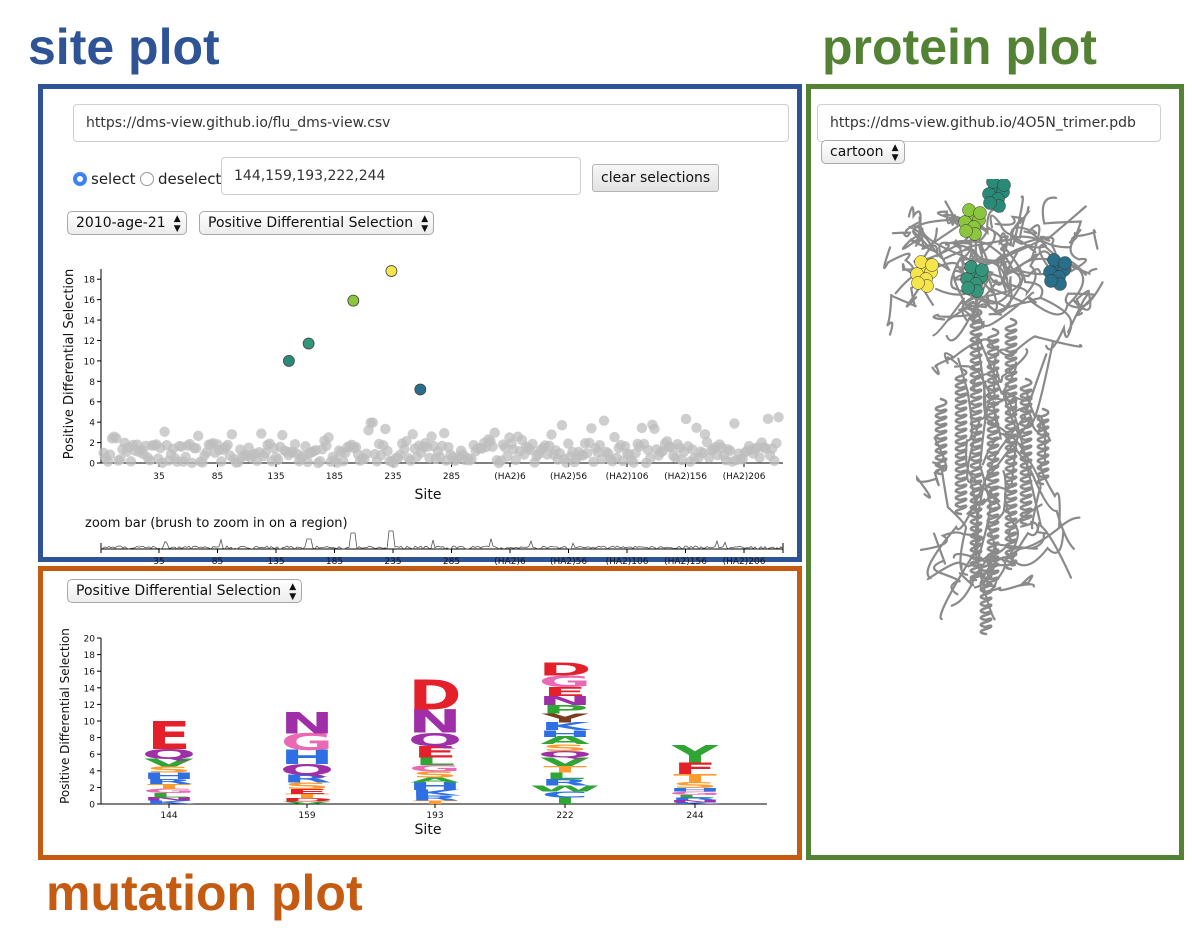 Image resolution: width=1192 pixels, height=934 pixels. Describe the element at coordinates (317, 223) in the screenshot. I see `metric-select: Positive Differential Selection ▲ ▼` at that location.